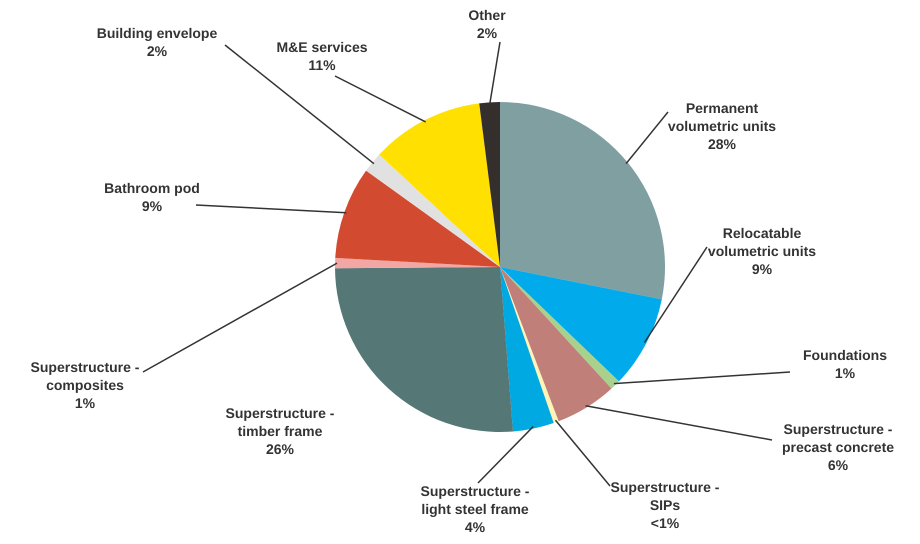 The width and height of the screenshot is (920, 544). What do you see at coordinates (838, 438) in the screenshot?
I see `slice-label: Superstructure - precast concrete` at bounding box center [838, 438].